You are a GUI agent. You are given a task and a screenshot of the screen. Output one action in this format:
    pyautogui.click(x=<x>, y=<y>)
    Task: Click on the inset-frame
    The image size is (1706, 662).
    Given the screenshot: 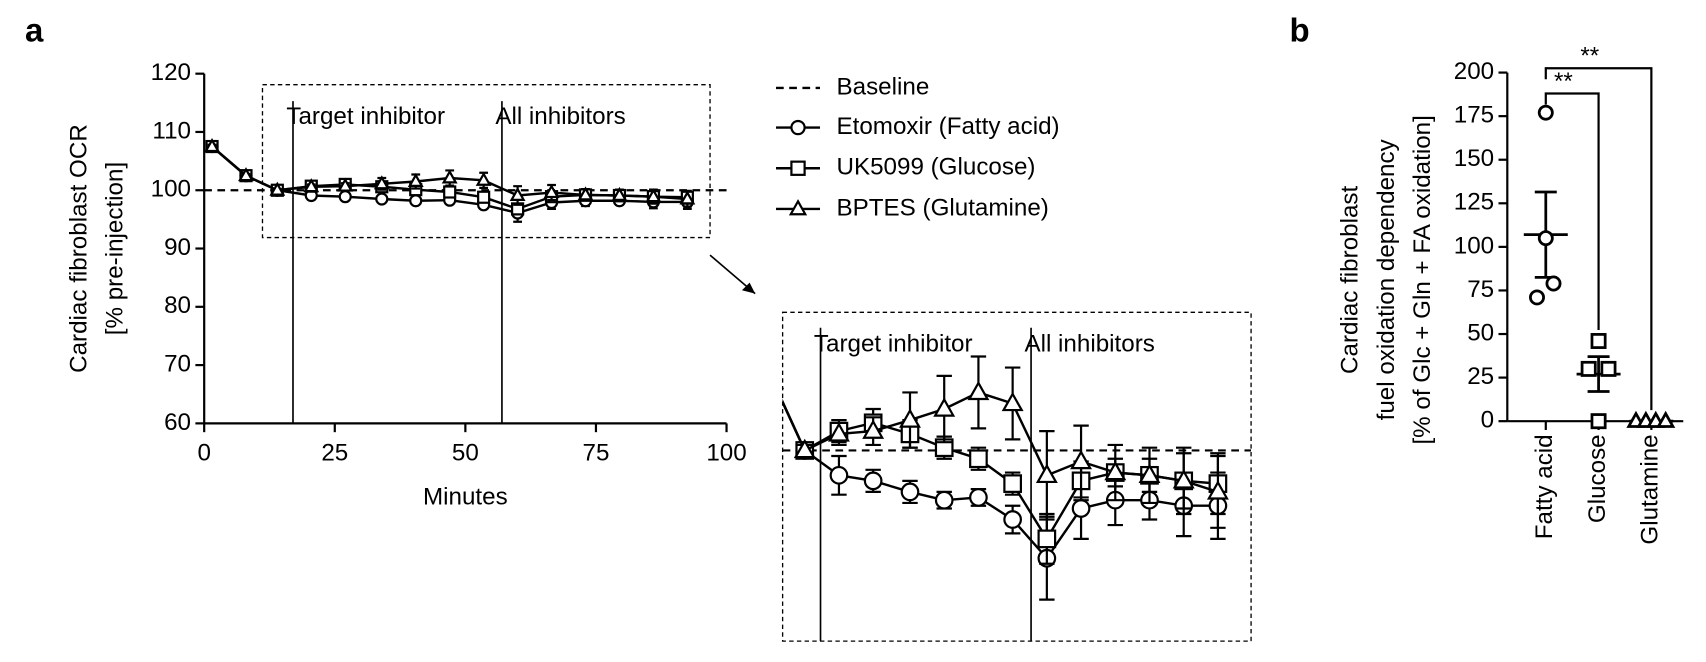 What is the action you would take?
    pyautogui.click(x=1016, y=476)
    